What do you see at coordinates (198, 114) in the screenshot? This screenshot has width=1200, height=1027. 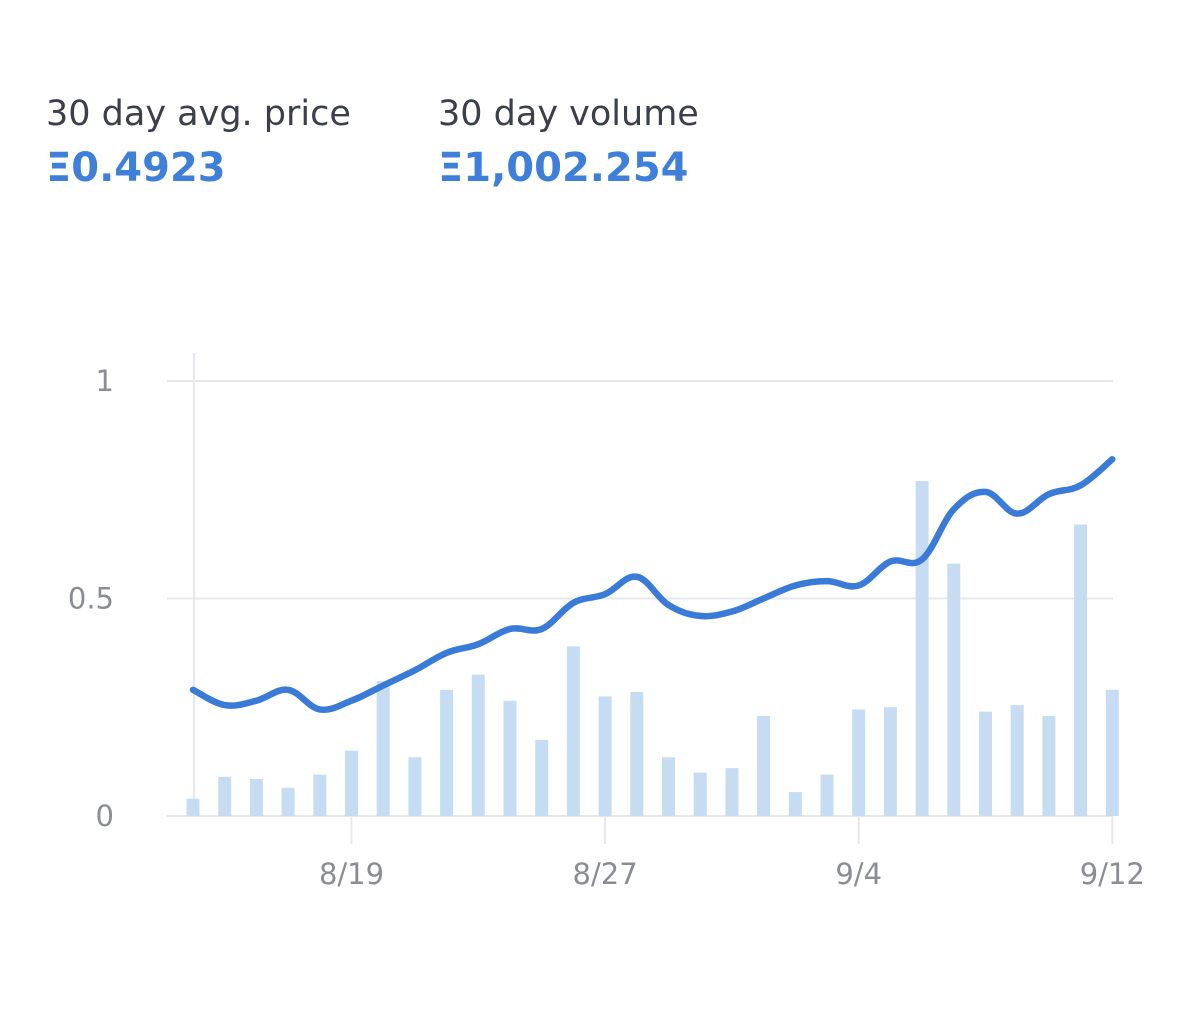 I see `avg-price-label: 30 day avg. price` at bounding box center [198, 114].